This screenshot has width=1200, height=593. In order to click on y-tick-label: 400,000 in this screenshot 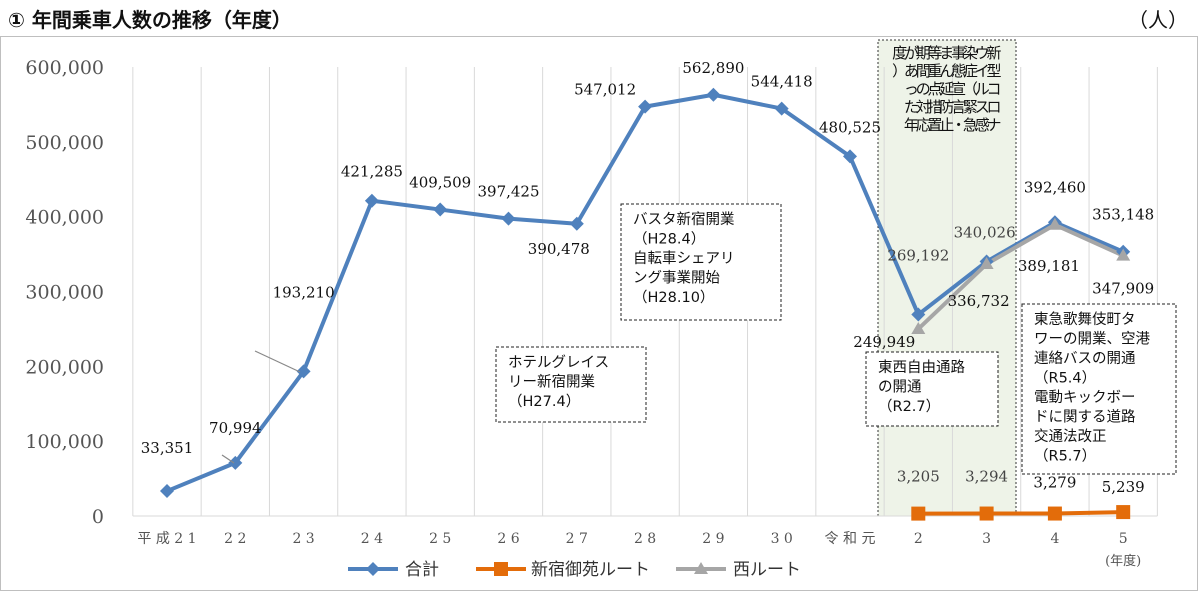, I will do `click(64, 218)`.